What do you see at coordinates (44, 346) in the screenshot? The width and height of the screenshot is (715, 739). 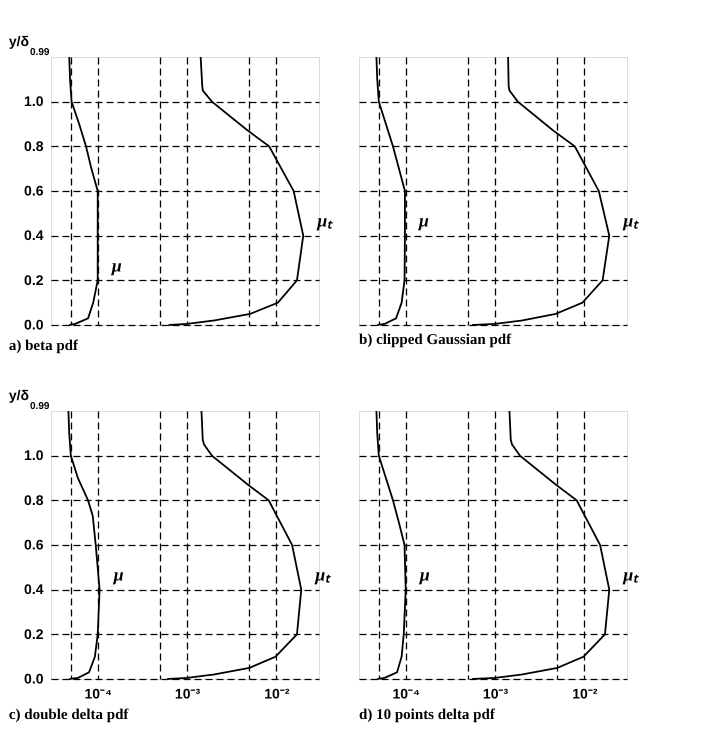 I see `text: a) beta pdf` at bounding box center [44, 346].